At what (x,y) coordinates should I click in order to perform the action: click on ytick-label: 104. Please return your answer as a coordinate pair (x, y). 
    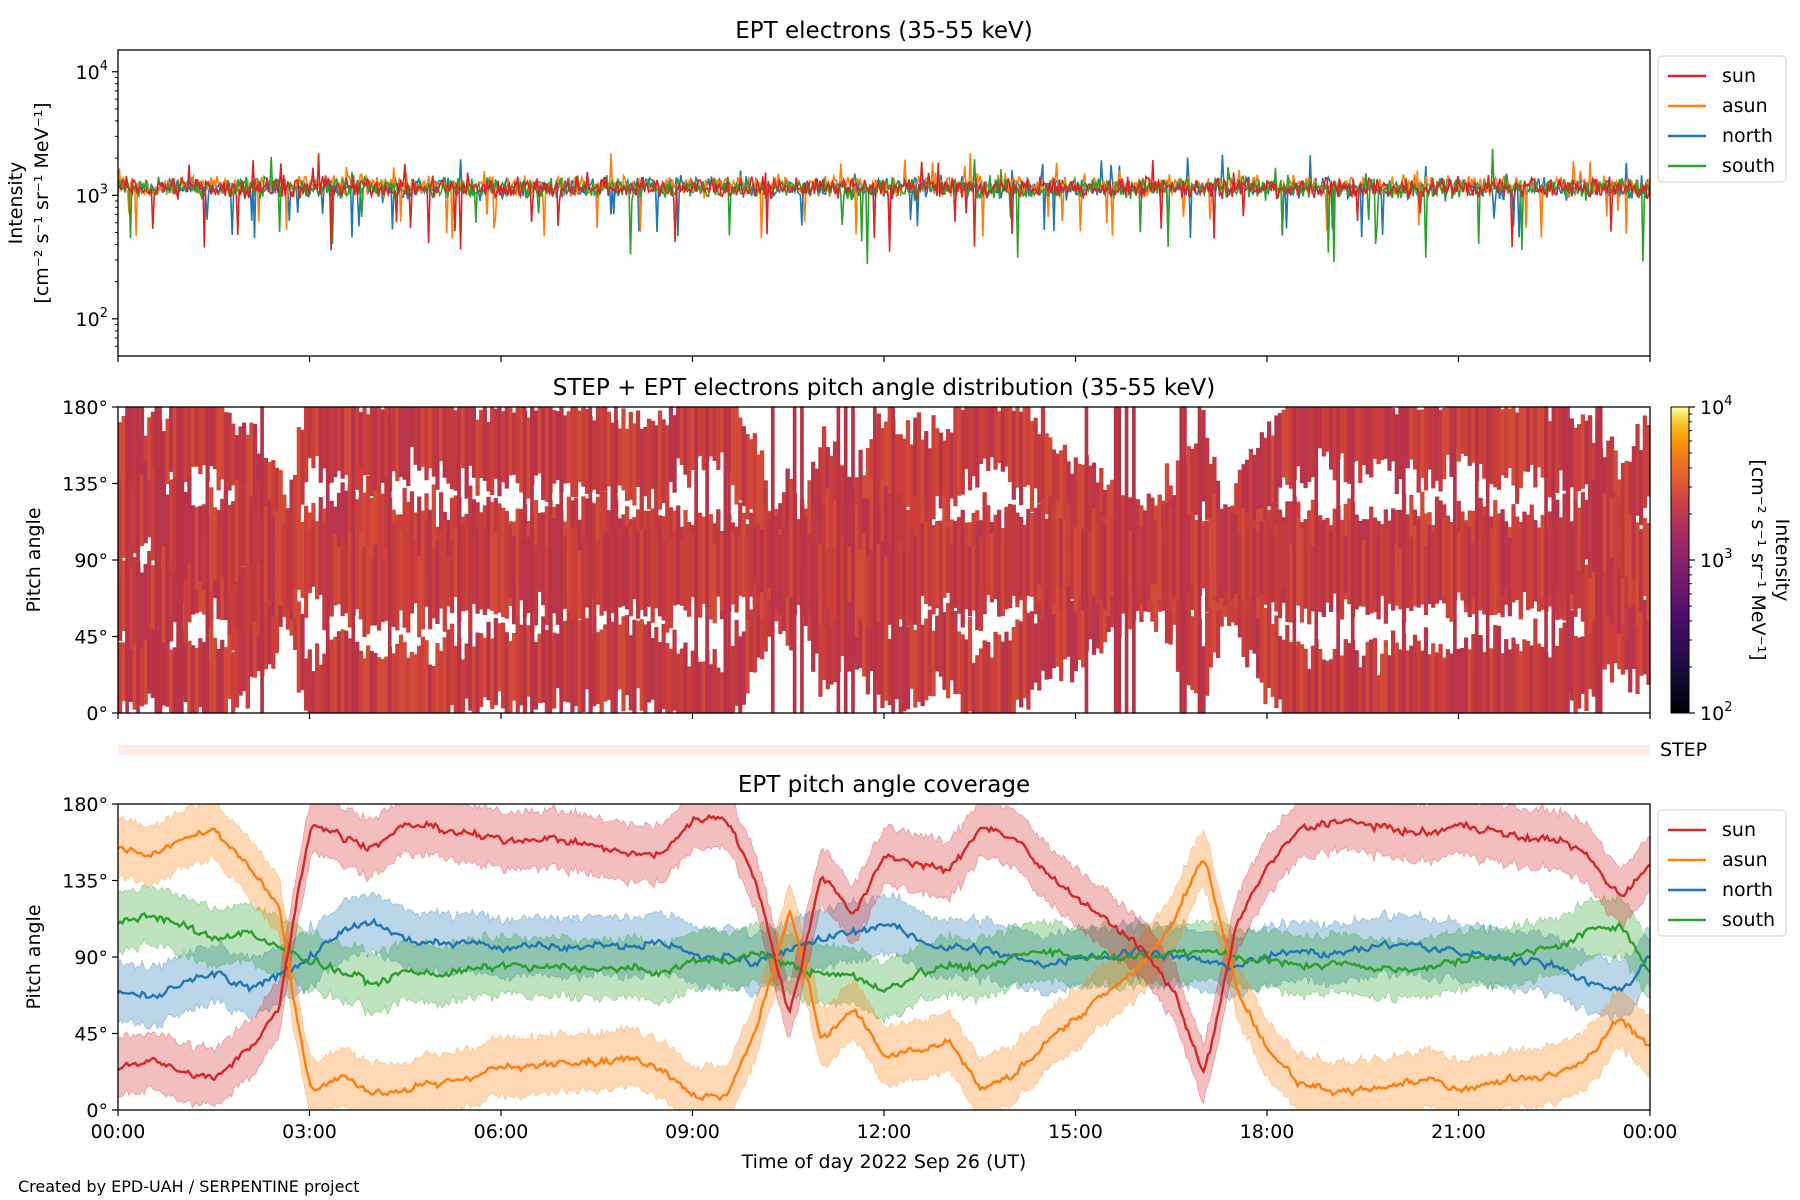
    Looking at the image, I should click on (92, 71).